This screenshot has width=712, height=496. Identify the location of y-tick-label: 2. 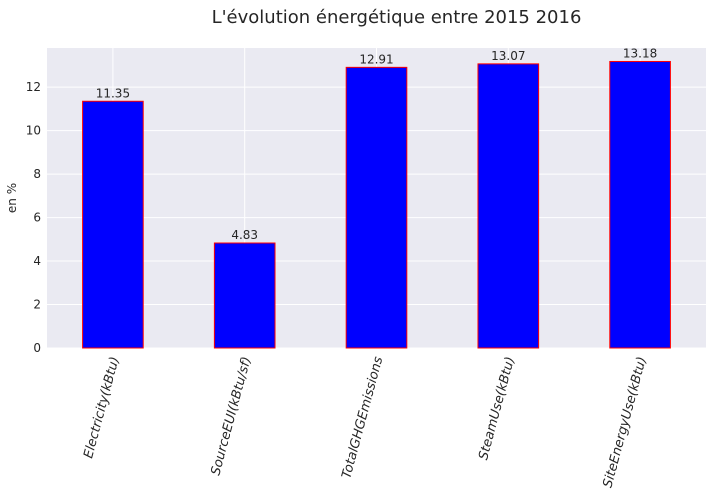
(37, 305).